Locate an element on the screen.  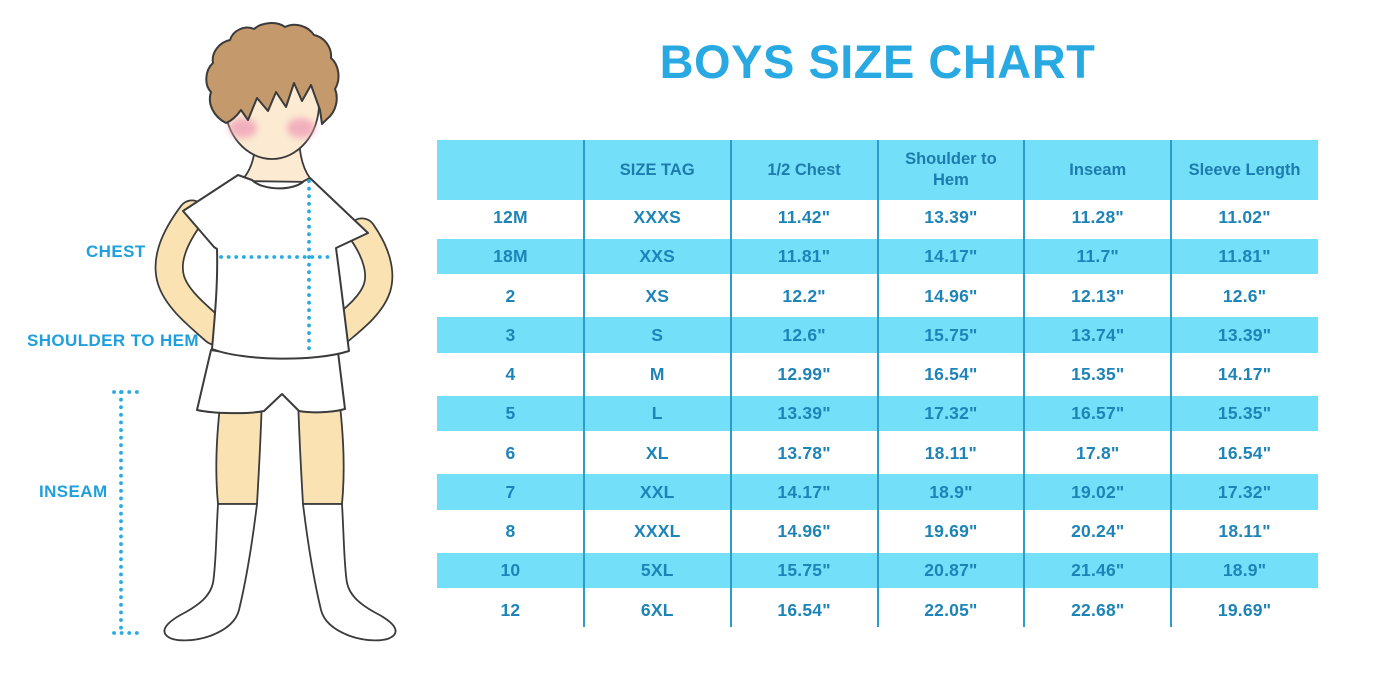
table-cell-inseam: 15.35" is located at coordinates (1098, 374).